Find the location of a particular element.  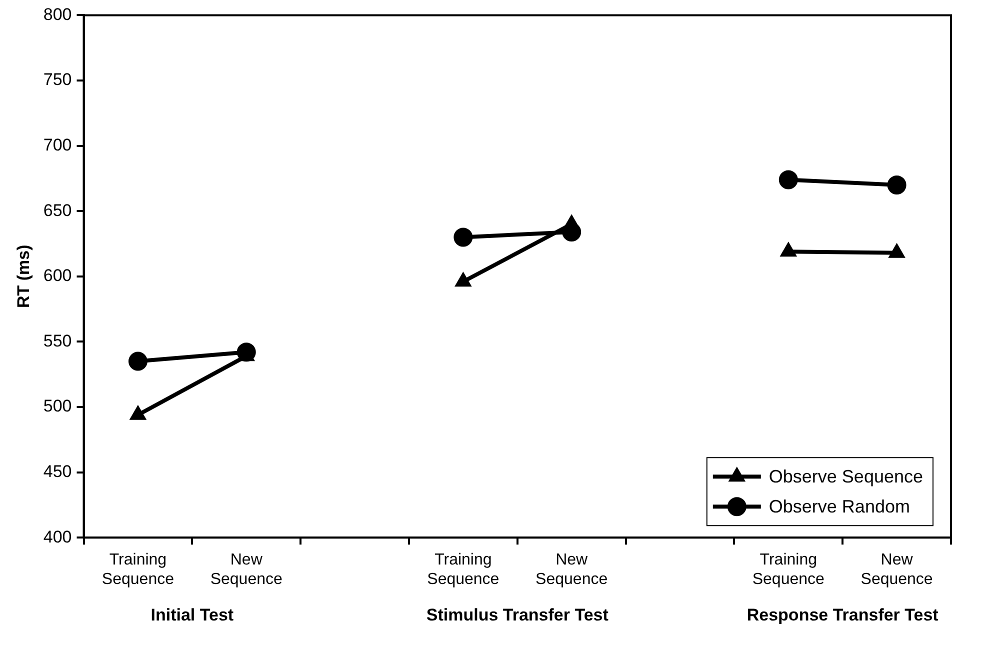

legend-label: Observe Sequence is located at coordinates (846, 476).